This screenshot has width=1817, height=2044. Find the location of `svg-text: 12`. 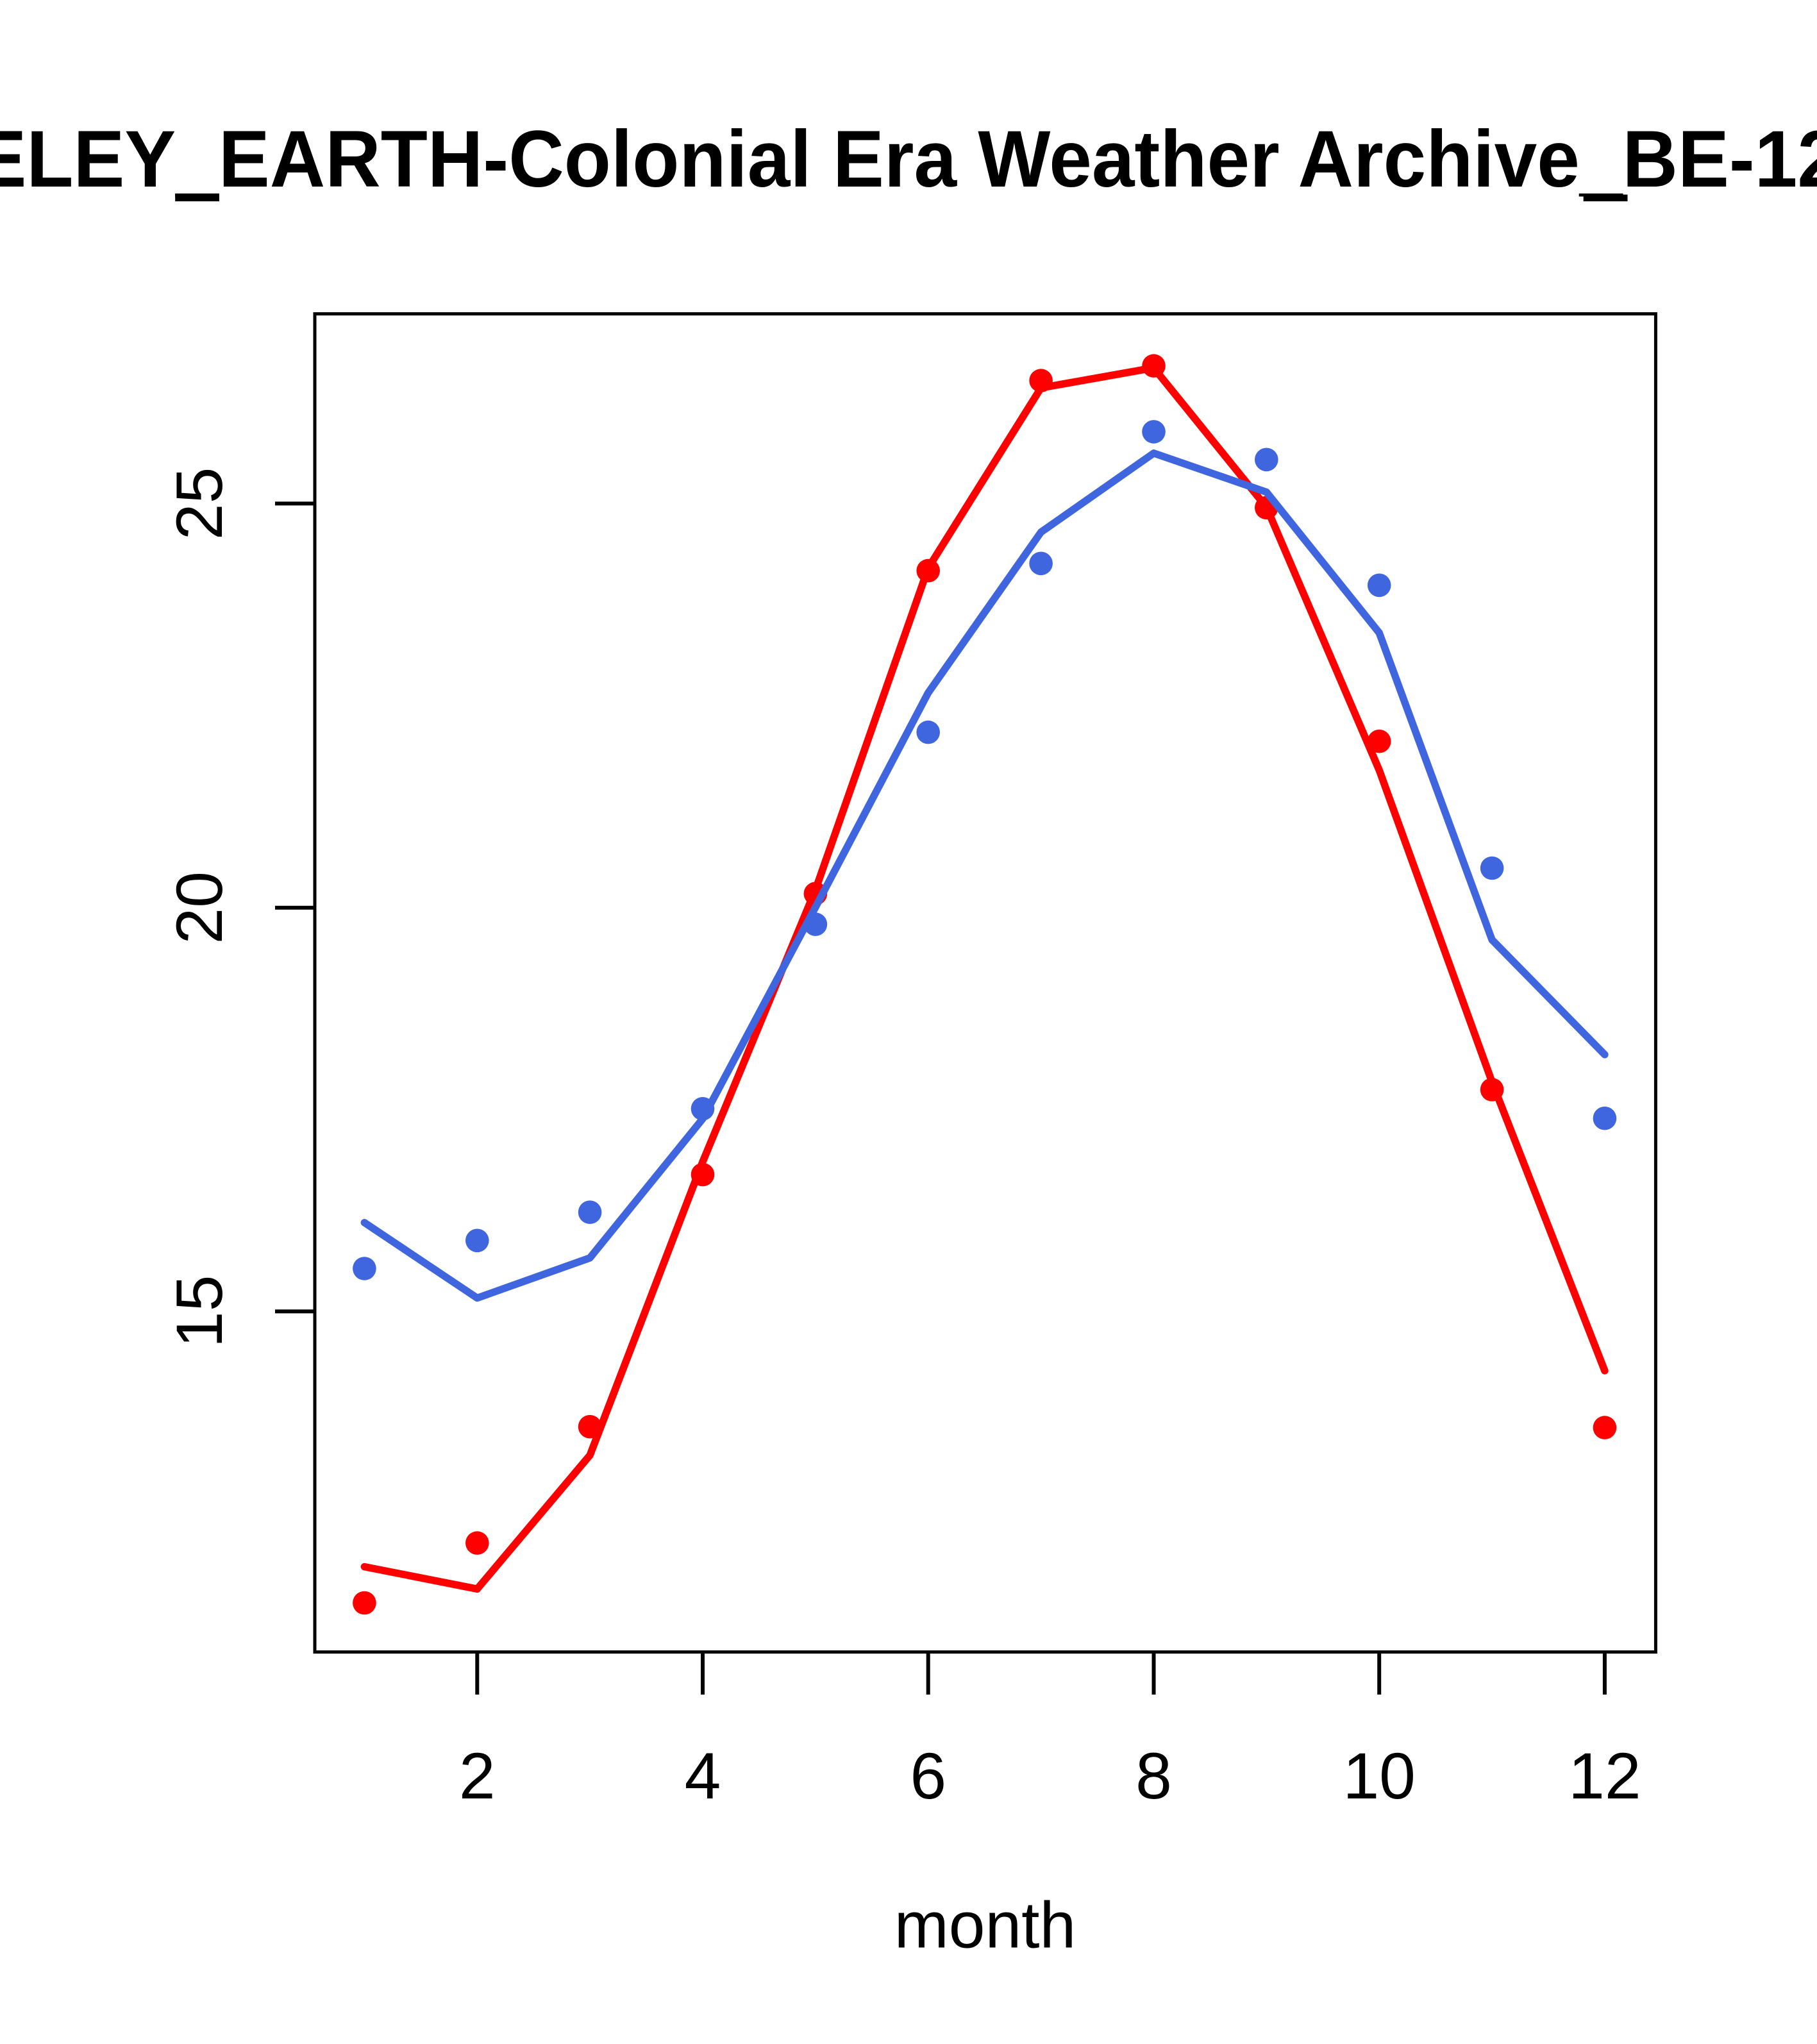

svg-text: 12 is located at coordinates (1604, 1776).